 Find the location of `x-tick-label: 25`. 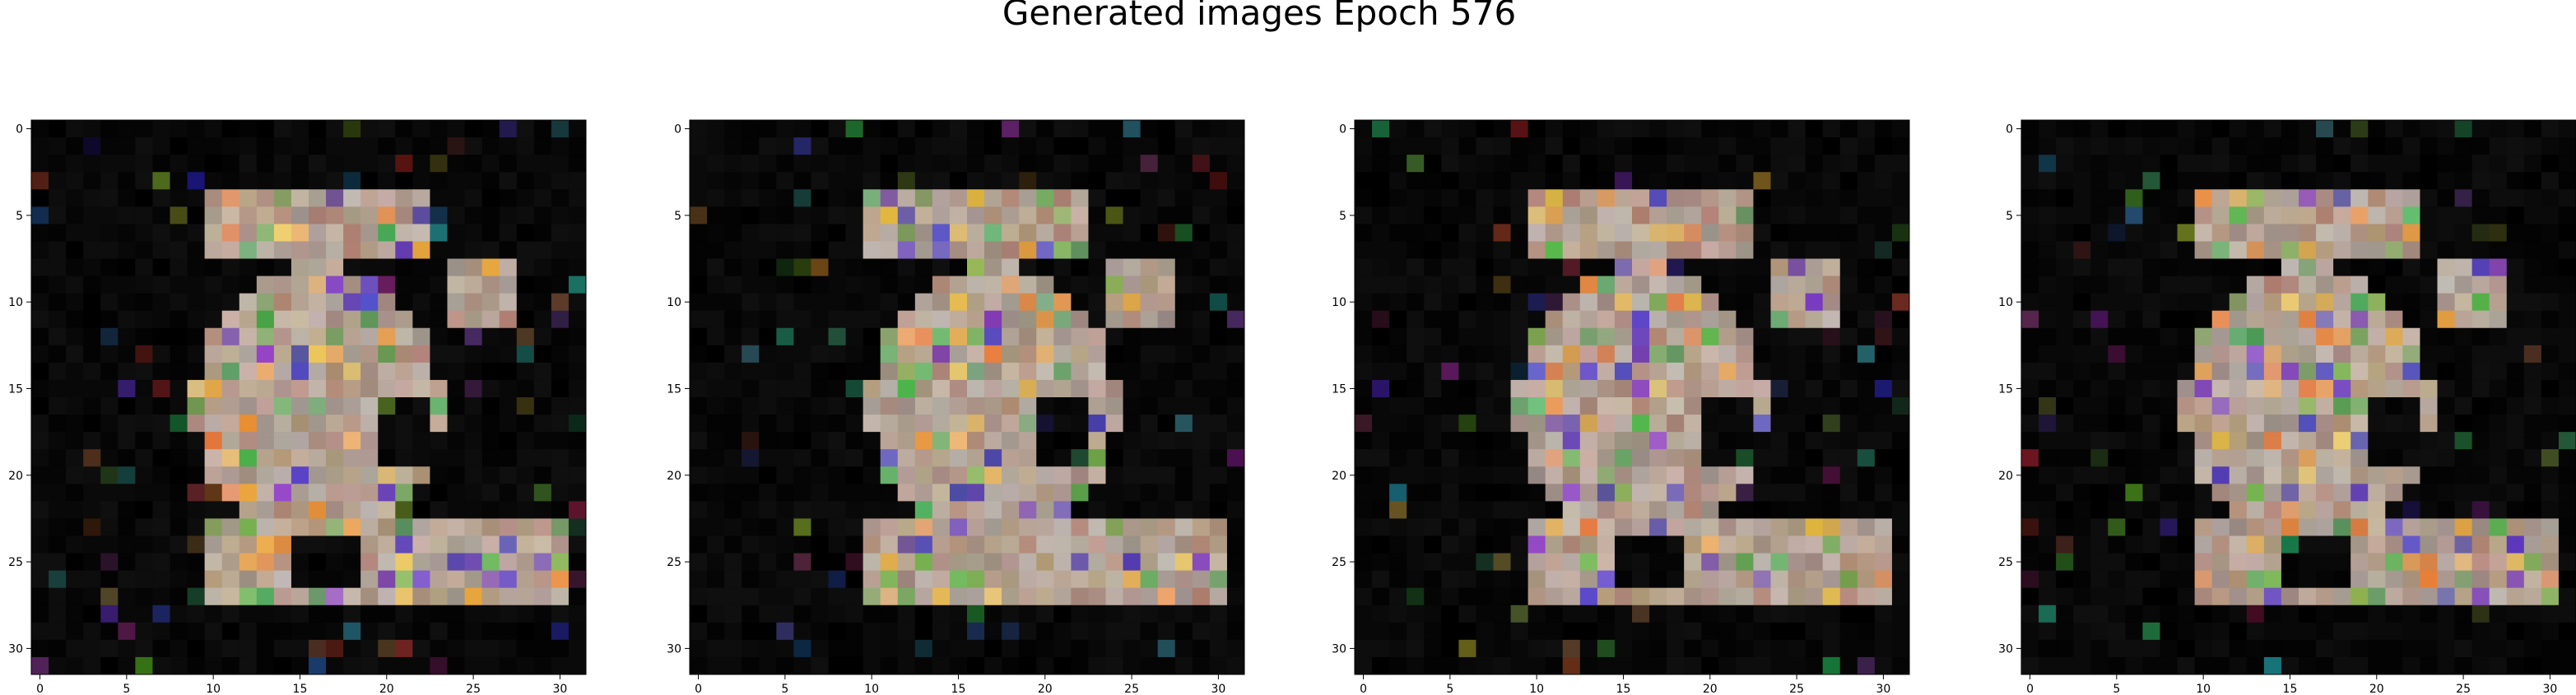

x-tick-label: 25 is located at coordinates (473, 689).